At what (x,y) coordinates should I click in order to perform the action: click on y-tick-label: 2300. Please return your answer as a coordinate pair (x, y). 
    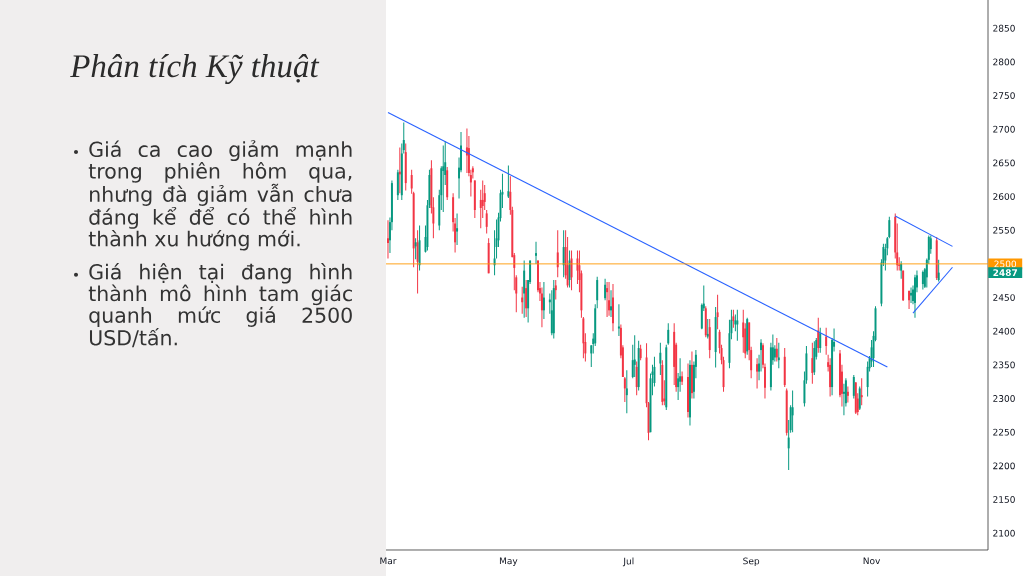
    Looking at the image, I should click on (1004, 398).